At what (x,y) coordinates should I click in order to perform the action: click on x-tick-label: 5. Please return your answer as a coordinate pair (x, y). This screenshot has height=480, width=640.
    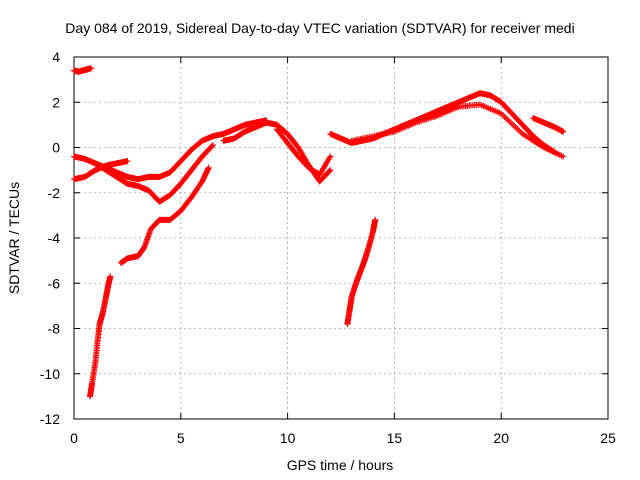
    Looking at the image, I should click on (181, 438).